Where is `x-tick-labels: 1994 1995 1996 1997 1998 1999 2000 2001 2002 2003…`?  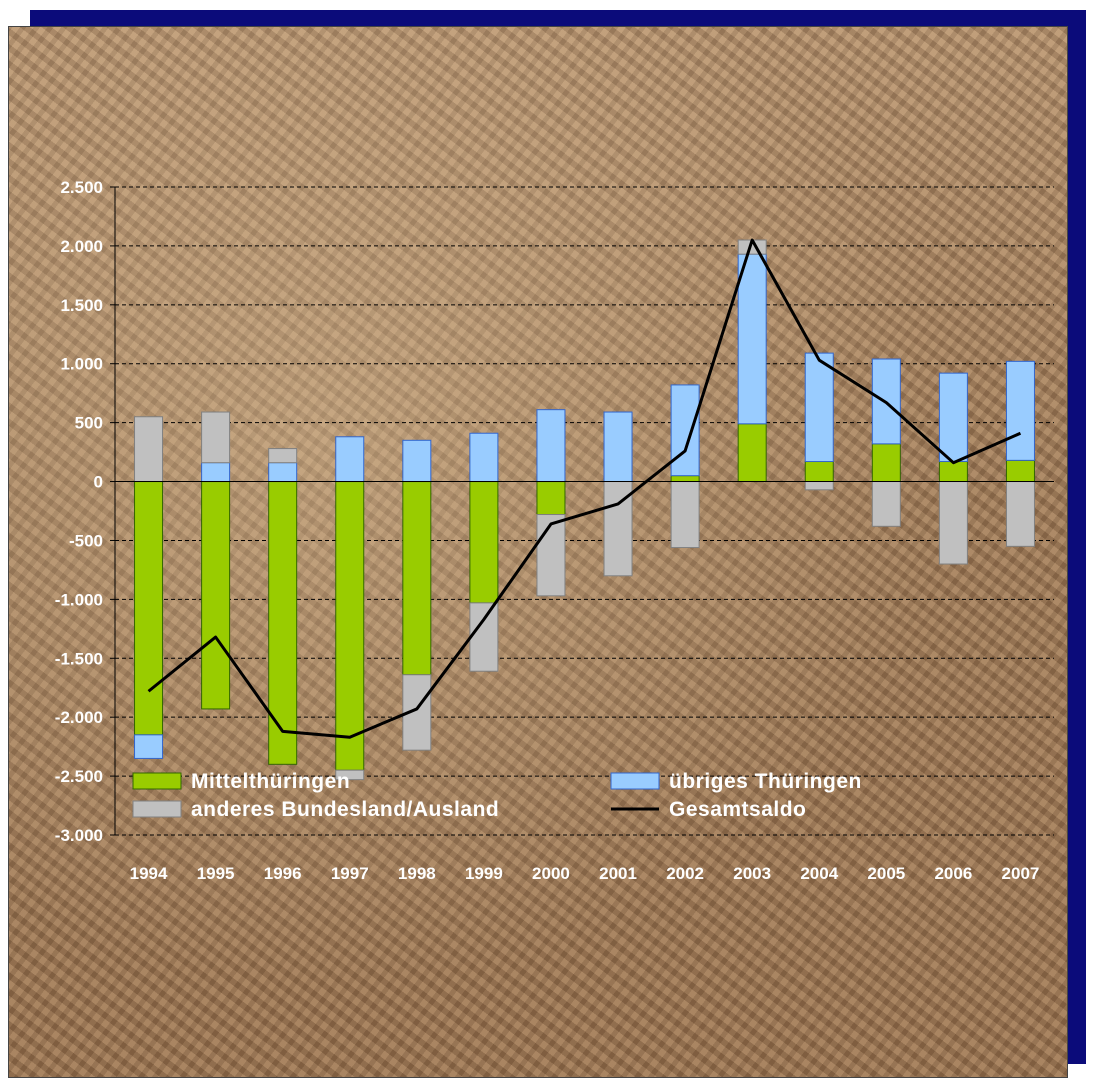
x-tick-labels: 1994 1995 1996 1997 1998 1999 2000 2001 2002 2003… is located at coordinates (585, 873).